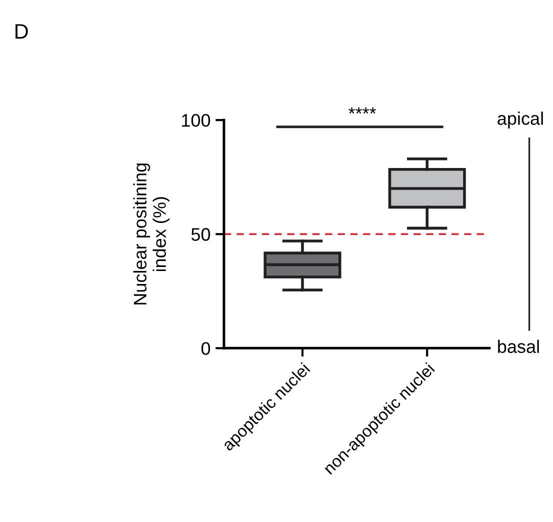 This screenshot has height=522, width=553. I want to click on y-axis-title: Nuclear positining index (%), so click(151, 234).